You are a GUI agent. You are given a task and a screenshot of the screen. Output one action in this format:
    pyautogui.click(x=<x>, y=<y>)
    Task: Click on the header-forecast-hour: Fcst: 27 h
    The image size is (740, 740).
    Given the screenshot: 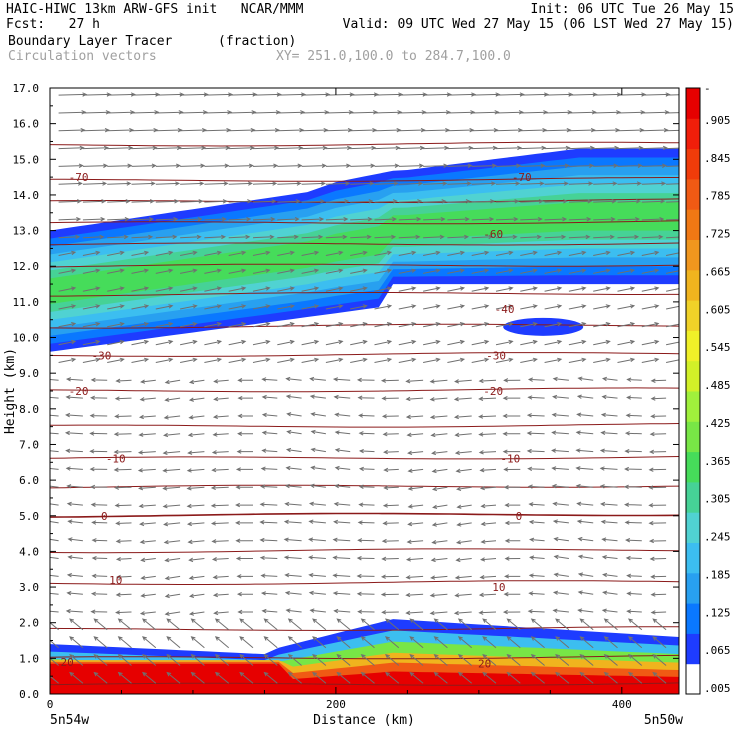 What is the action you would take?
    pyautogui.click(x=53, y=24)
    